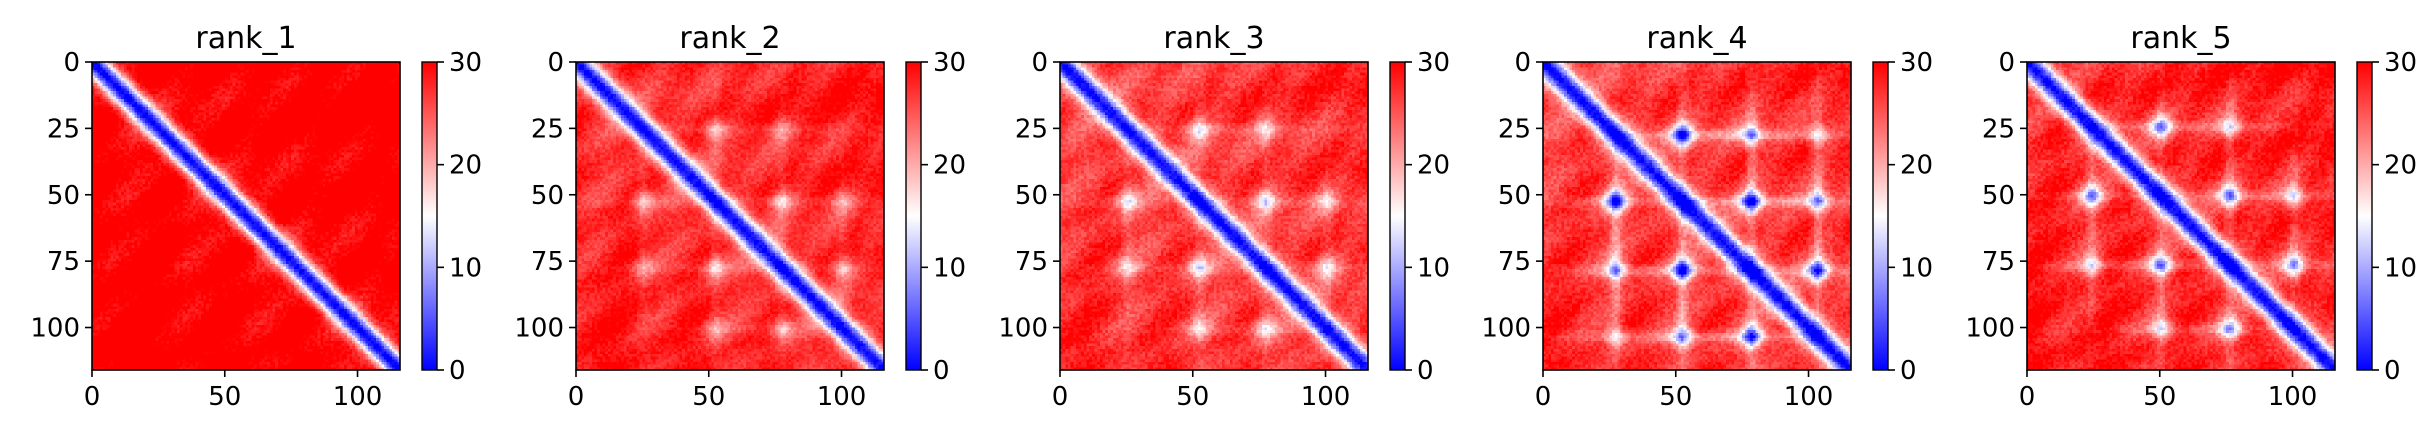  Describe the element at coordinates (2180, 38) in the screenshot. I see `panel-title: rank_5` at that location.